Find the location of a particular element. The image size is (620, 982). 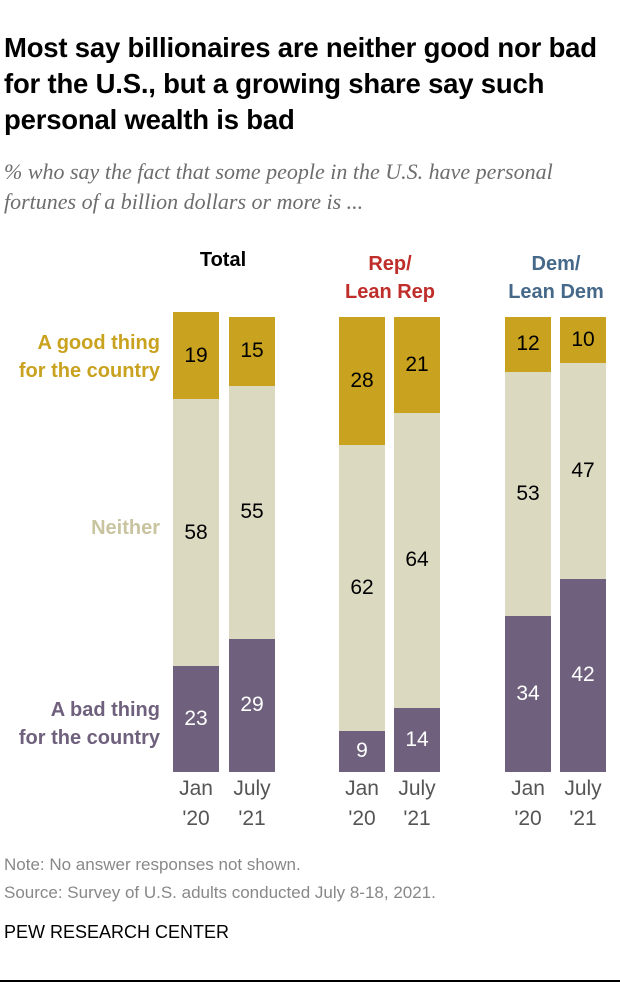

data-label: 55 is located at coordinates (252, 512).